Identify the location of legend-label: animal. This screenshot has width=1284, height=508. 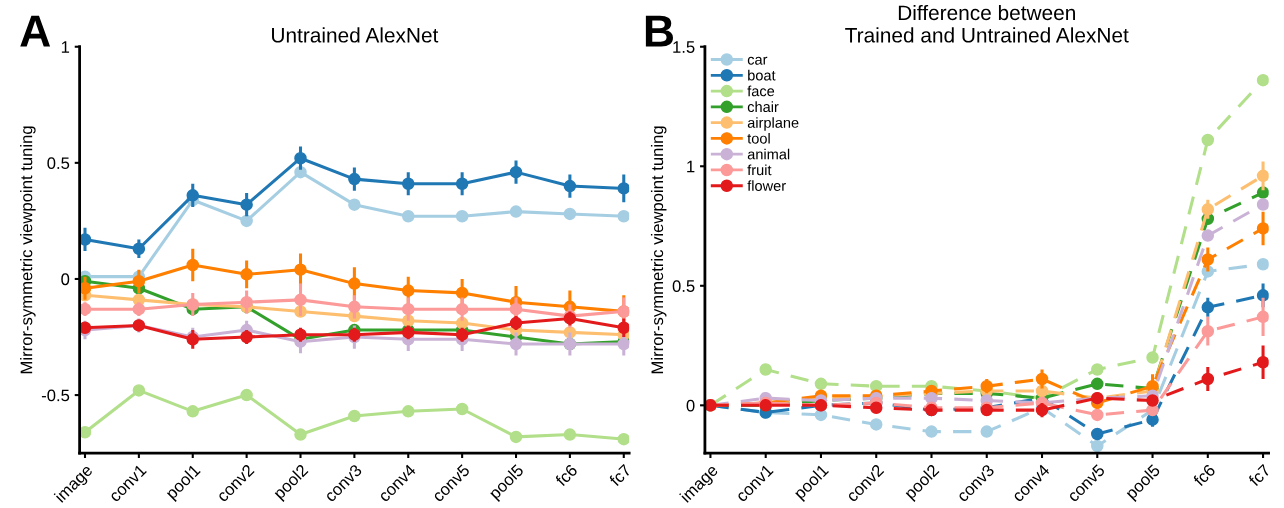
(768, 154).